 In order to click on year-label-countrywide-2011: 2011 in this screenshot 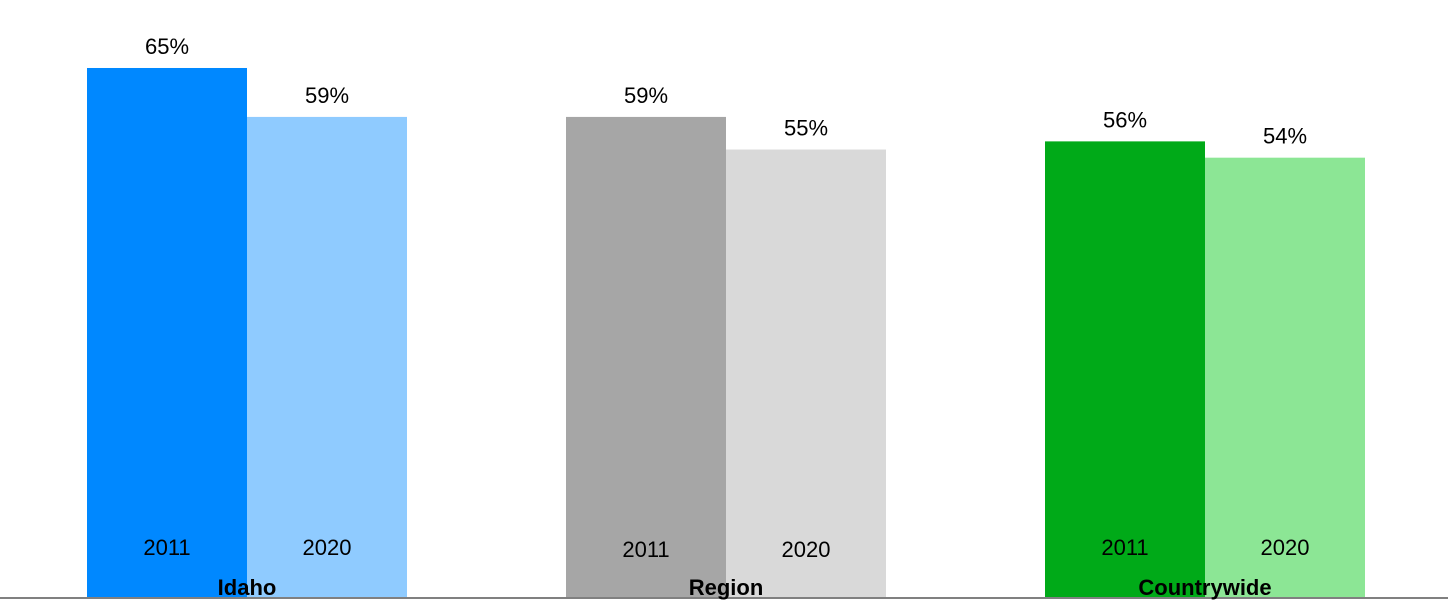, I will do `click(1124, 547)`.